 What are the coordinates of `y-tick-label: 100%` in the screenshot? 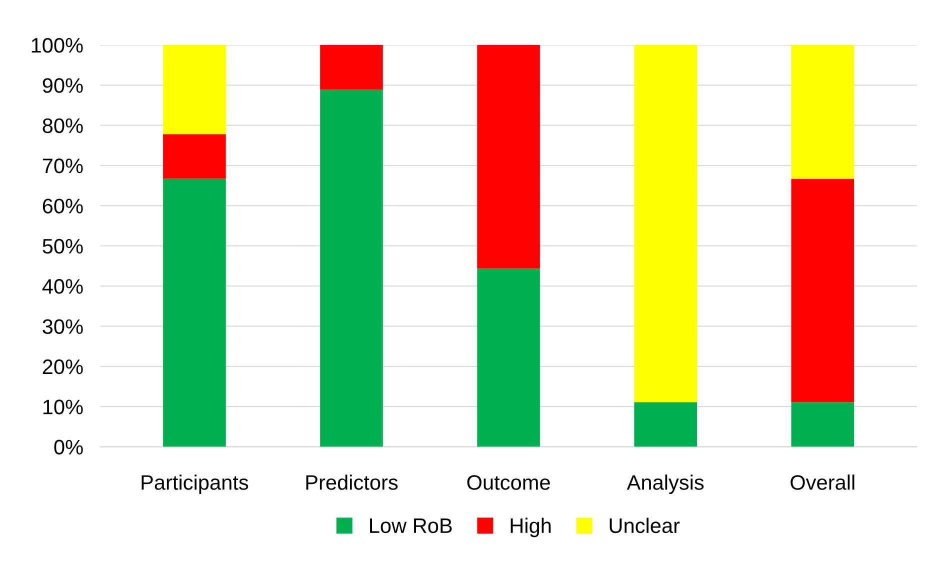 It's located at (57, 45).